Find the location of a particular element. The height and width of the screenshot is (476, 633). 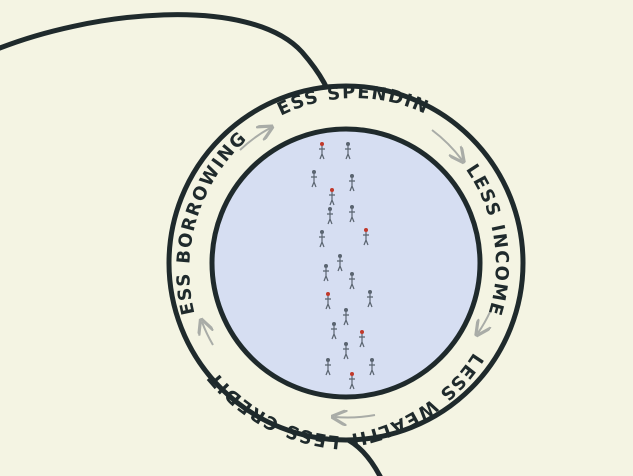

people-chain-illustration is located at coordinates (343, 266).